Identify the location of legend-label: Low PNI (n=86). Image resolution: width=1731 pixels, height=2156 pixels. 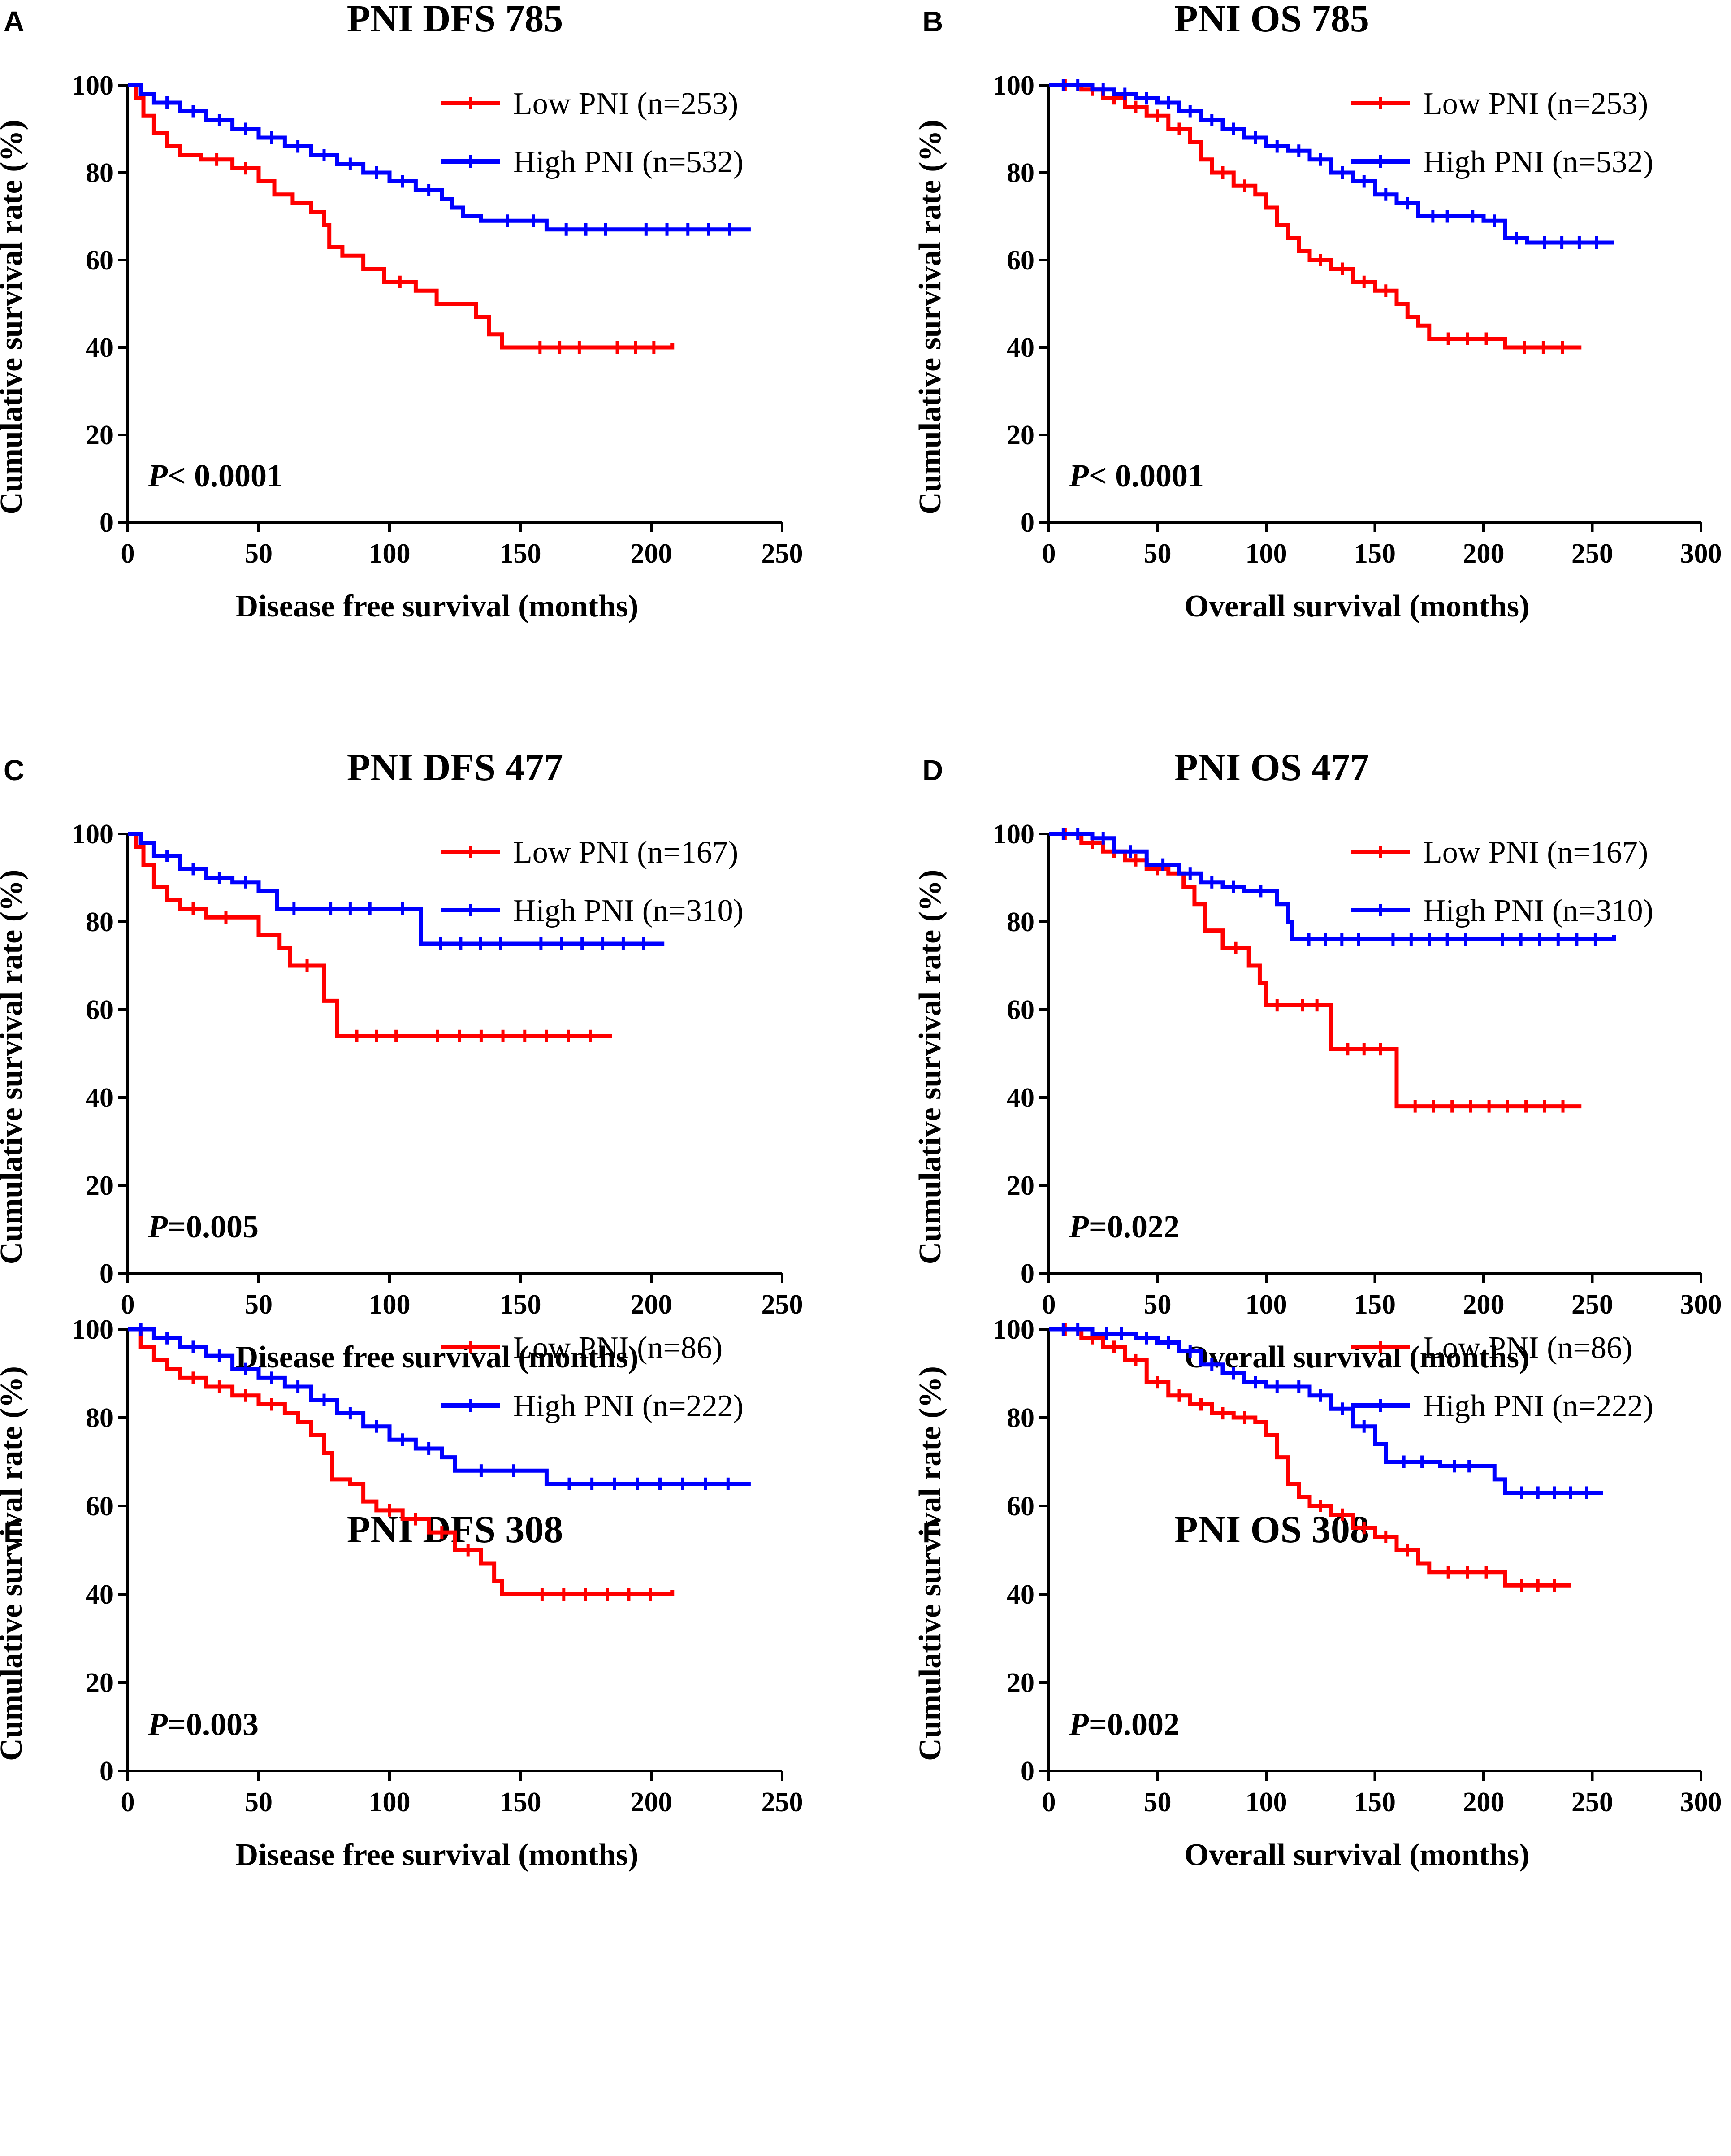
(618, 1348).